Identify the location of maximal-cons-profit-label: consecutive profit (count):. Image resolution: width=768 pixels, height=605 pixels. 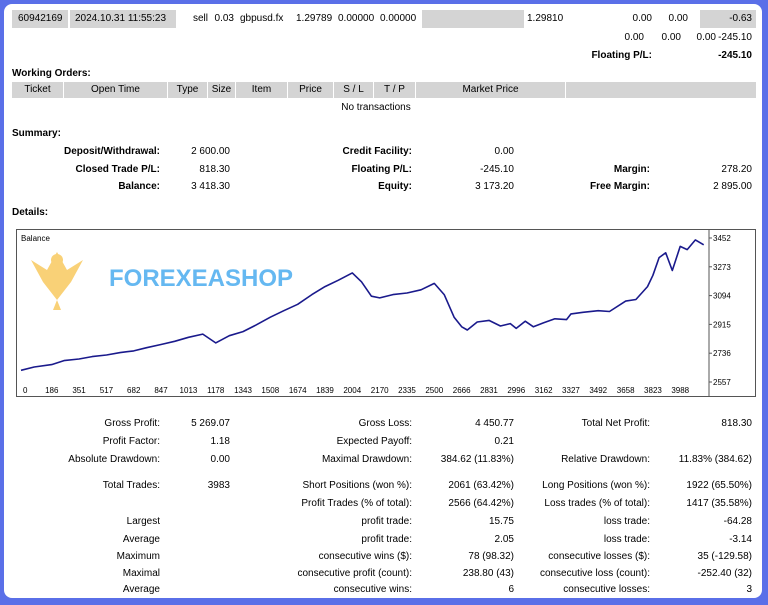
(355, 573).